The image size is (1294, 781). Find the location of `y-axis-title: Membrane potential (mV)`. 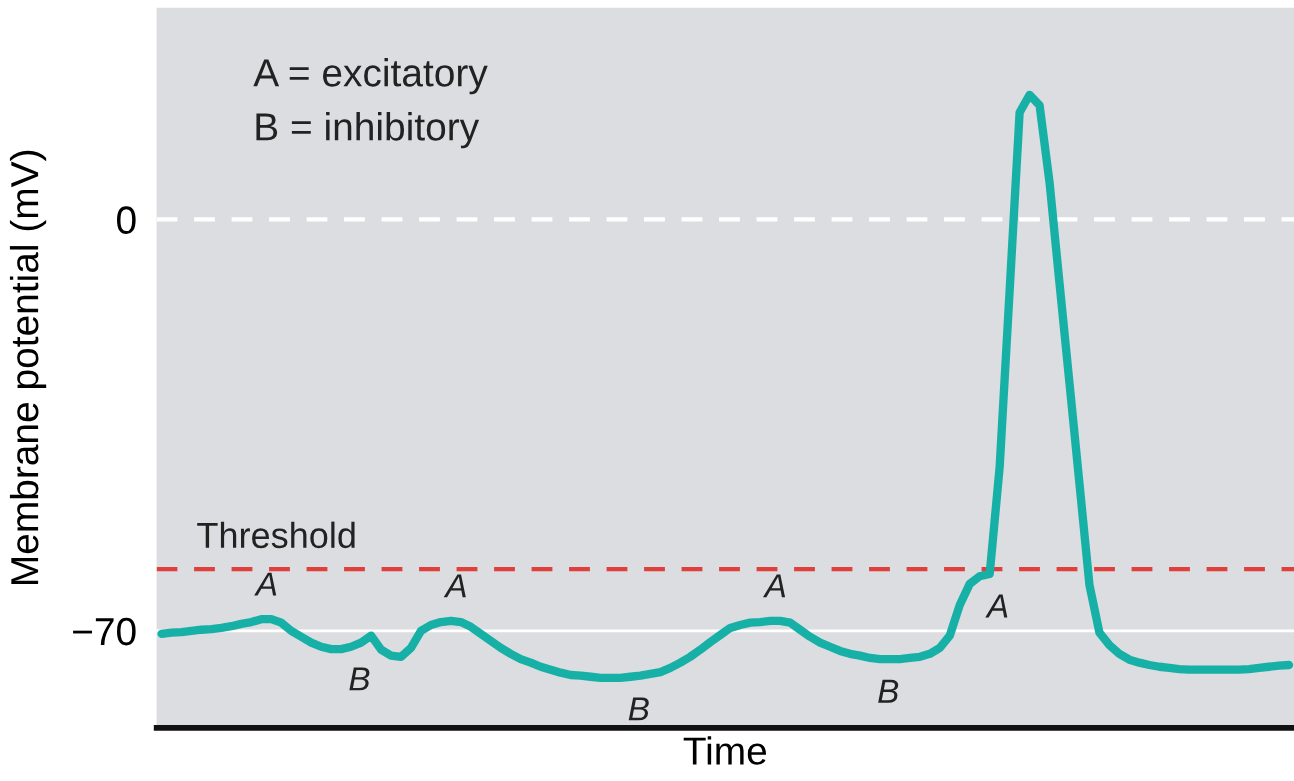

y-axis-title: Membrane potential (mV) is located at coordinates (28, 367).